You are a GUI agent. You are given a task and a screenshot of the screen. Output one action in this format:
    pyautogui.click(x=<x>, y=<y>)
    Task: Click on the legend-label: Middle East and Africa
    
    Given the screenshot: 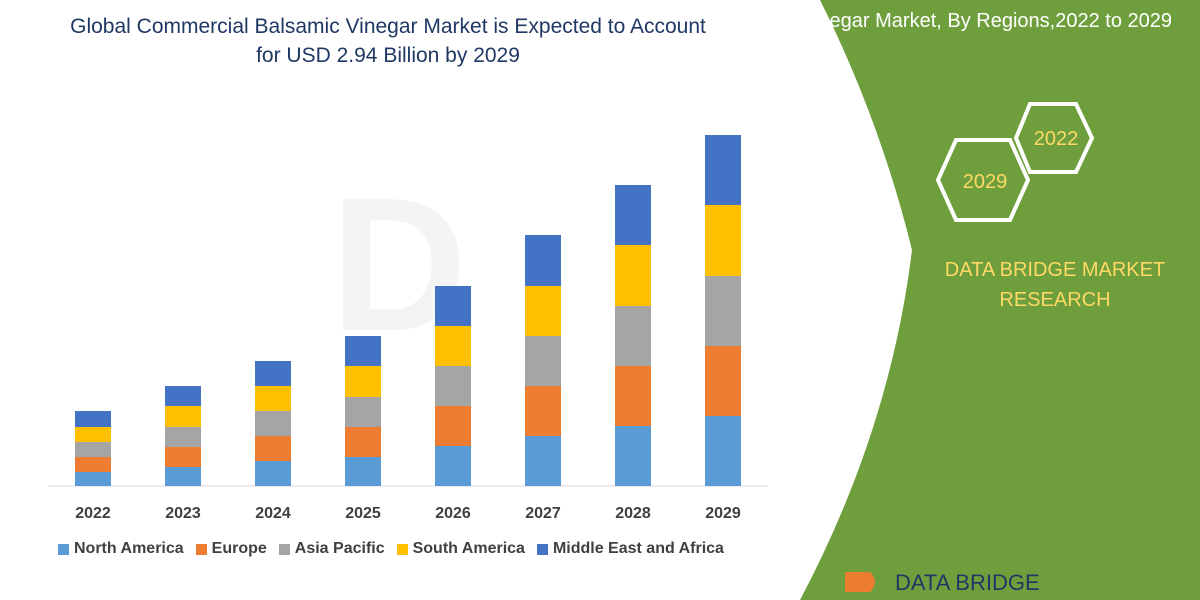 What is the action you would take?
    pyautogui.click(x=638, y=548)
    